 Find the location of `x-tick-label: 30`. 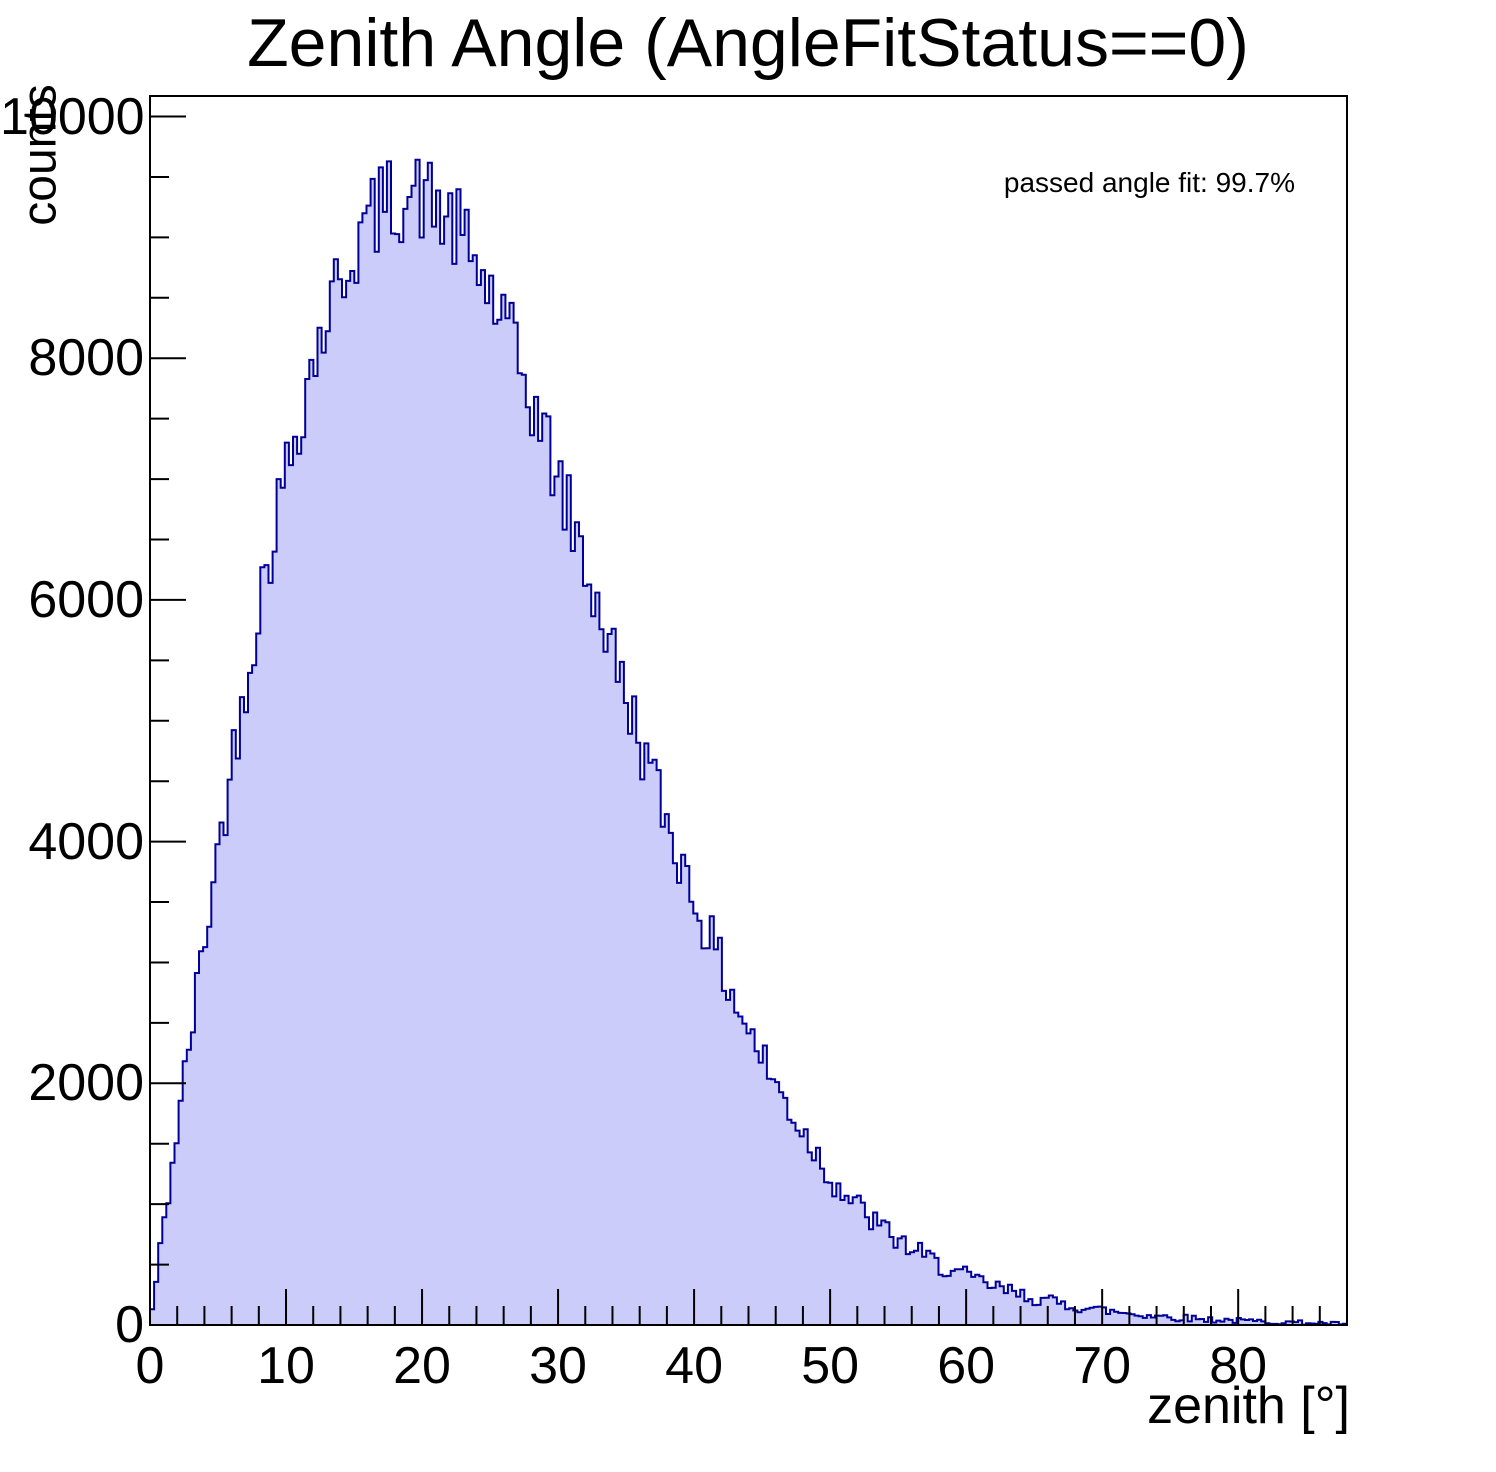

x-tick-label: 30 is located at coordinates (558, 1366).